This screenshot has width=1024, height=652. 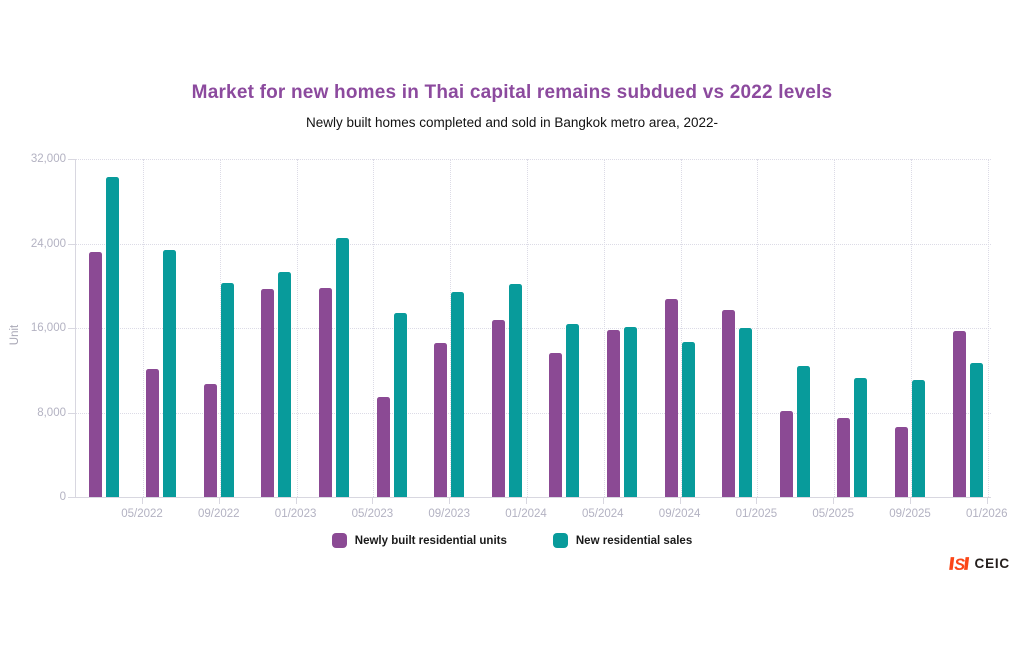 What do you see at coordinates (285, 384) in the screenshot?
I see `bar-sales-12/2022` at bounding box center [285, 384].